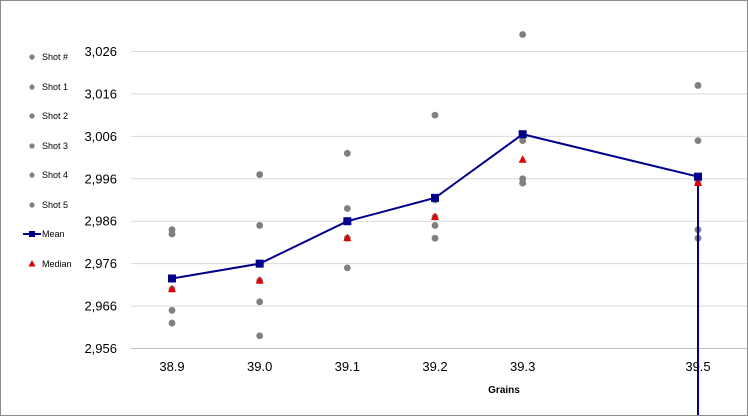 The image size is (748, 416). I want to click on legend-label: Shot #, so click(55, 57).